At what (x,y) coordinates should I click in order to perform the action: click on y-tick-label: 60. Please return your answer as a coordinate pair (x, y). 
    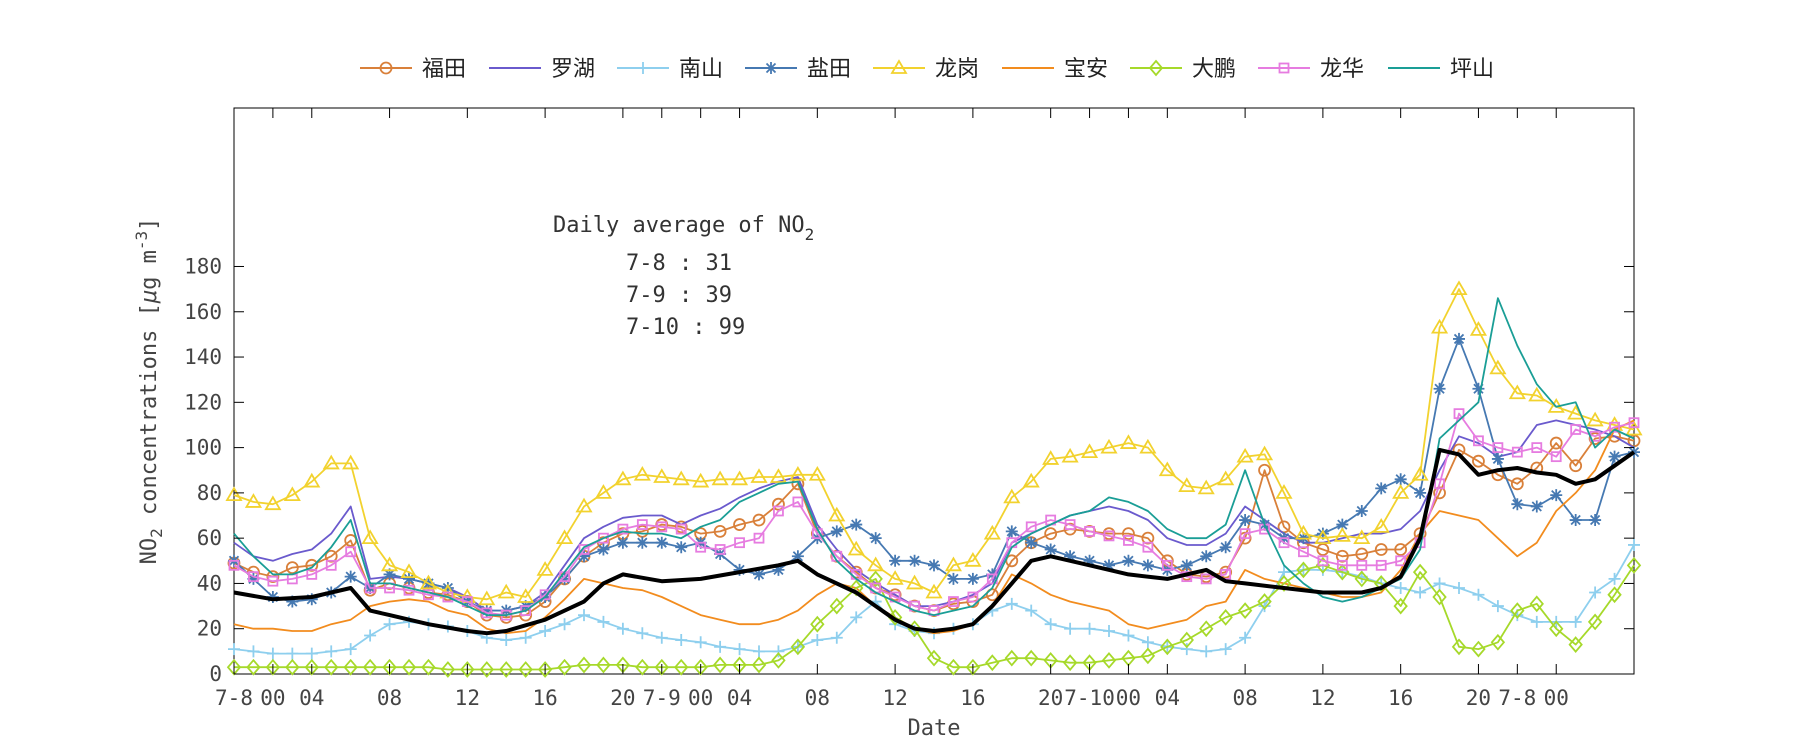
    Looking at the image, I should click on (209, 538).